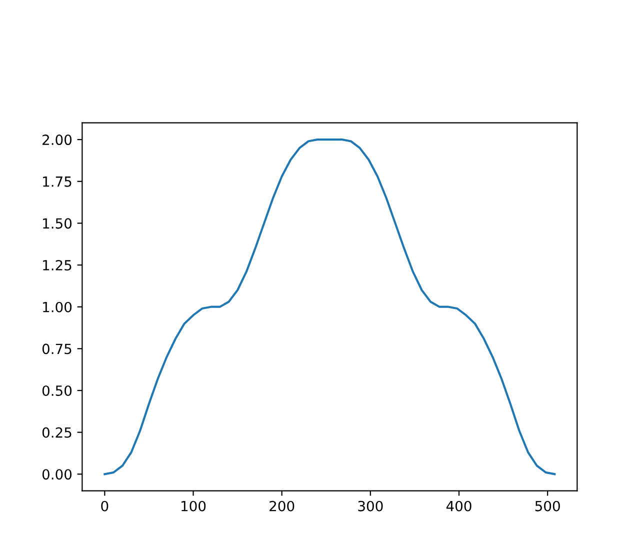 This screenshot has height=546, width=642. What do you see at coordinates (57, 349) in the screenshot?
I see `y-tick-label: 0.75` at bounding box center [57, 349].